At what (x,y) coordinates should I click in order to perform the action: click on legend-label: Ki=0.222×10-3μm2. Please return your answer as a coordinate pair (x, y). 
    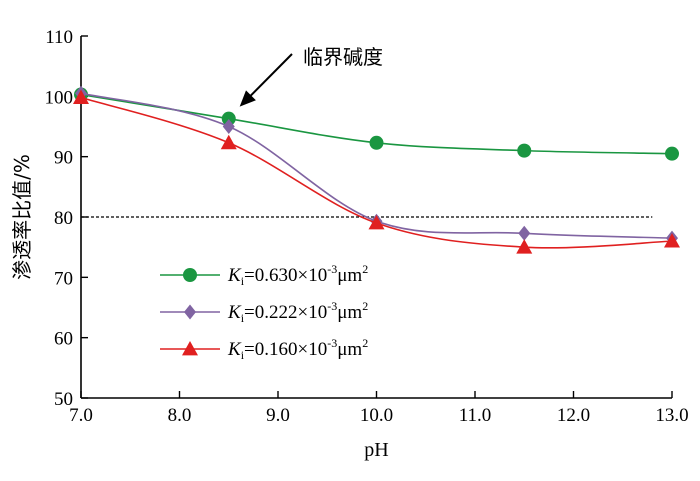
    Looking at the image, I should click on (297, 312).